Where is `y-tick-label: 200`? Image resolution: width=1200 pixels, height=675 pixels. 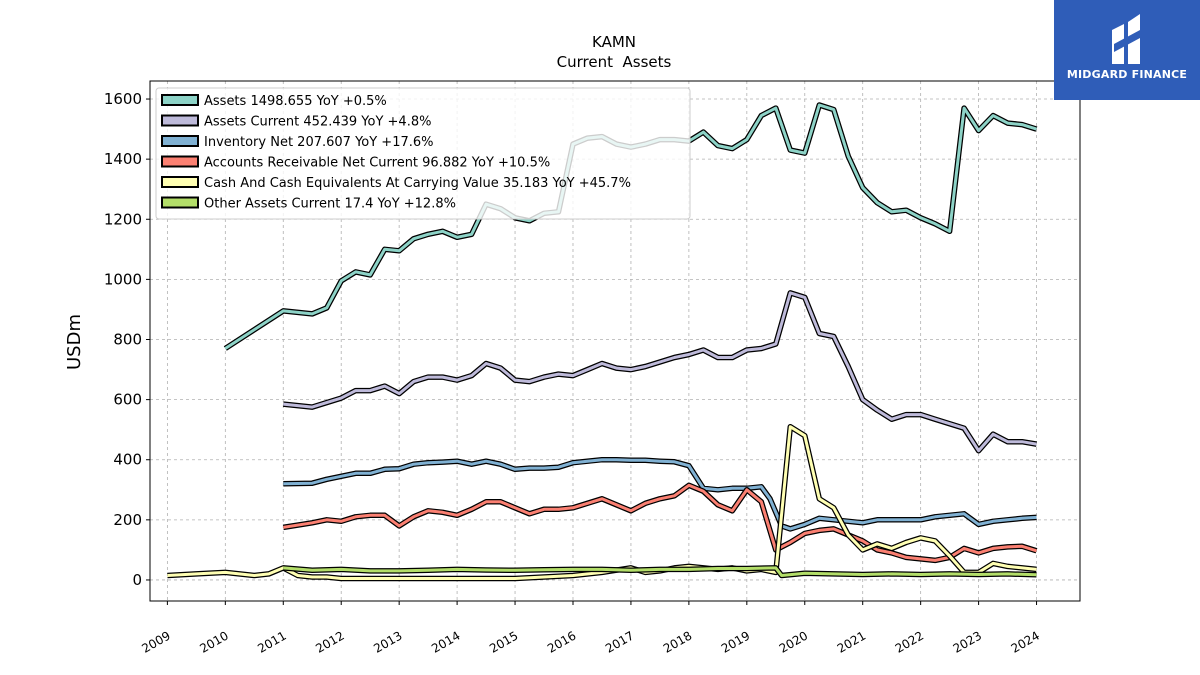 y-tick-label: 200 is located at coordinates (127, 520).